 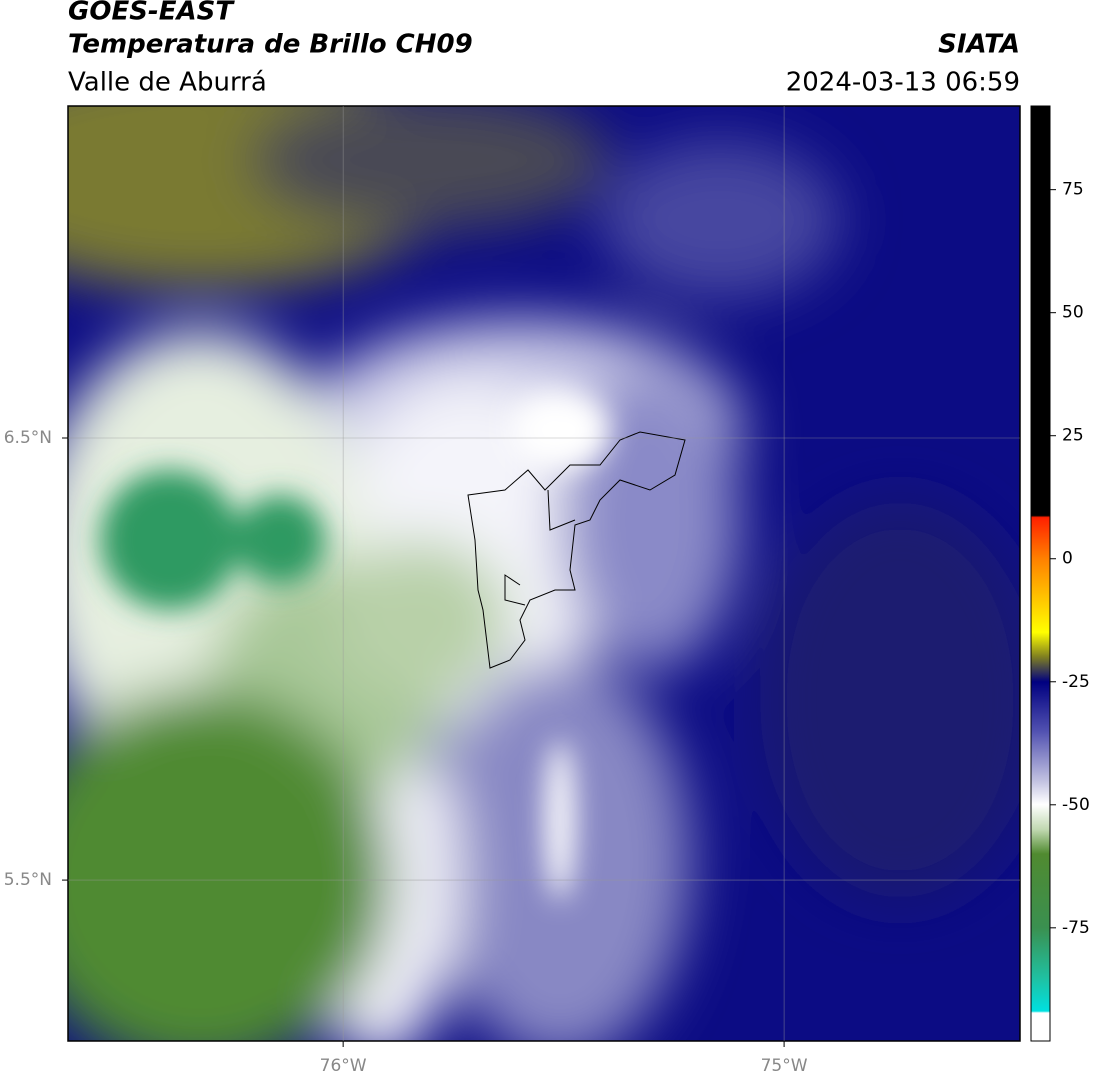 I want to click on subtitle: Temperatura de Brillo CH09, so click(x=270, y=45).